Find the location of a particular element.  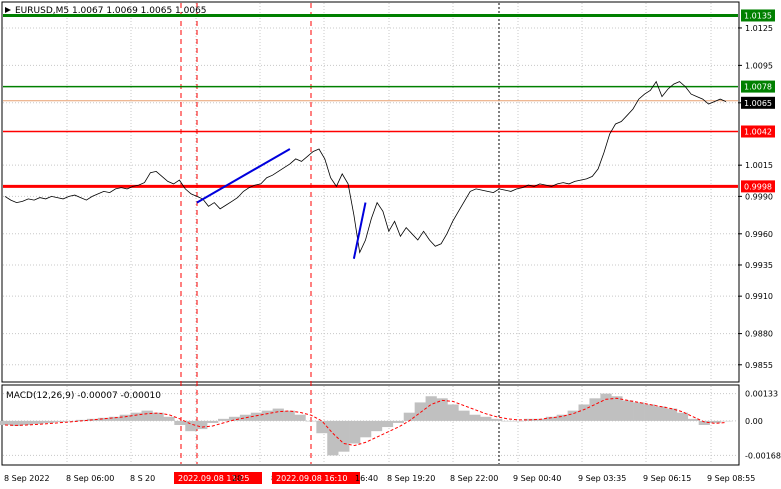

price-tick-label: 1.0095 is located at coordinates (759, 65).